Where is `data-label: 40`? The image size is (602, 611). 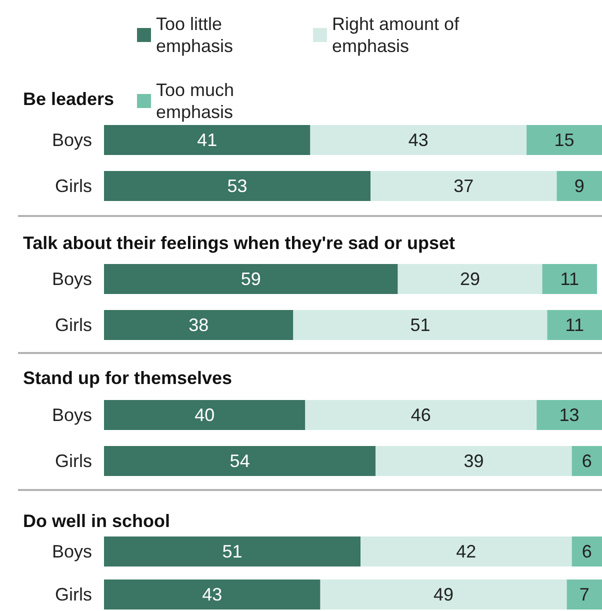 data-label: 40 is located at coordinates (204, 415).